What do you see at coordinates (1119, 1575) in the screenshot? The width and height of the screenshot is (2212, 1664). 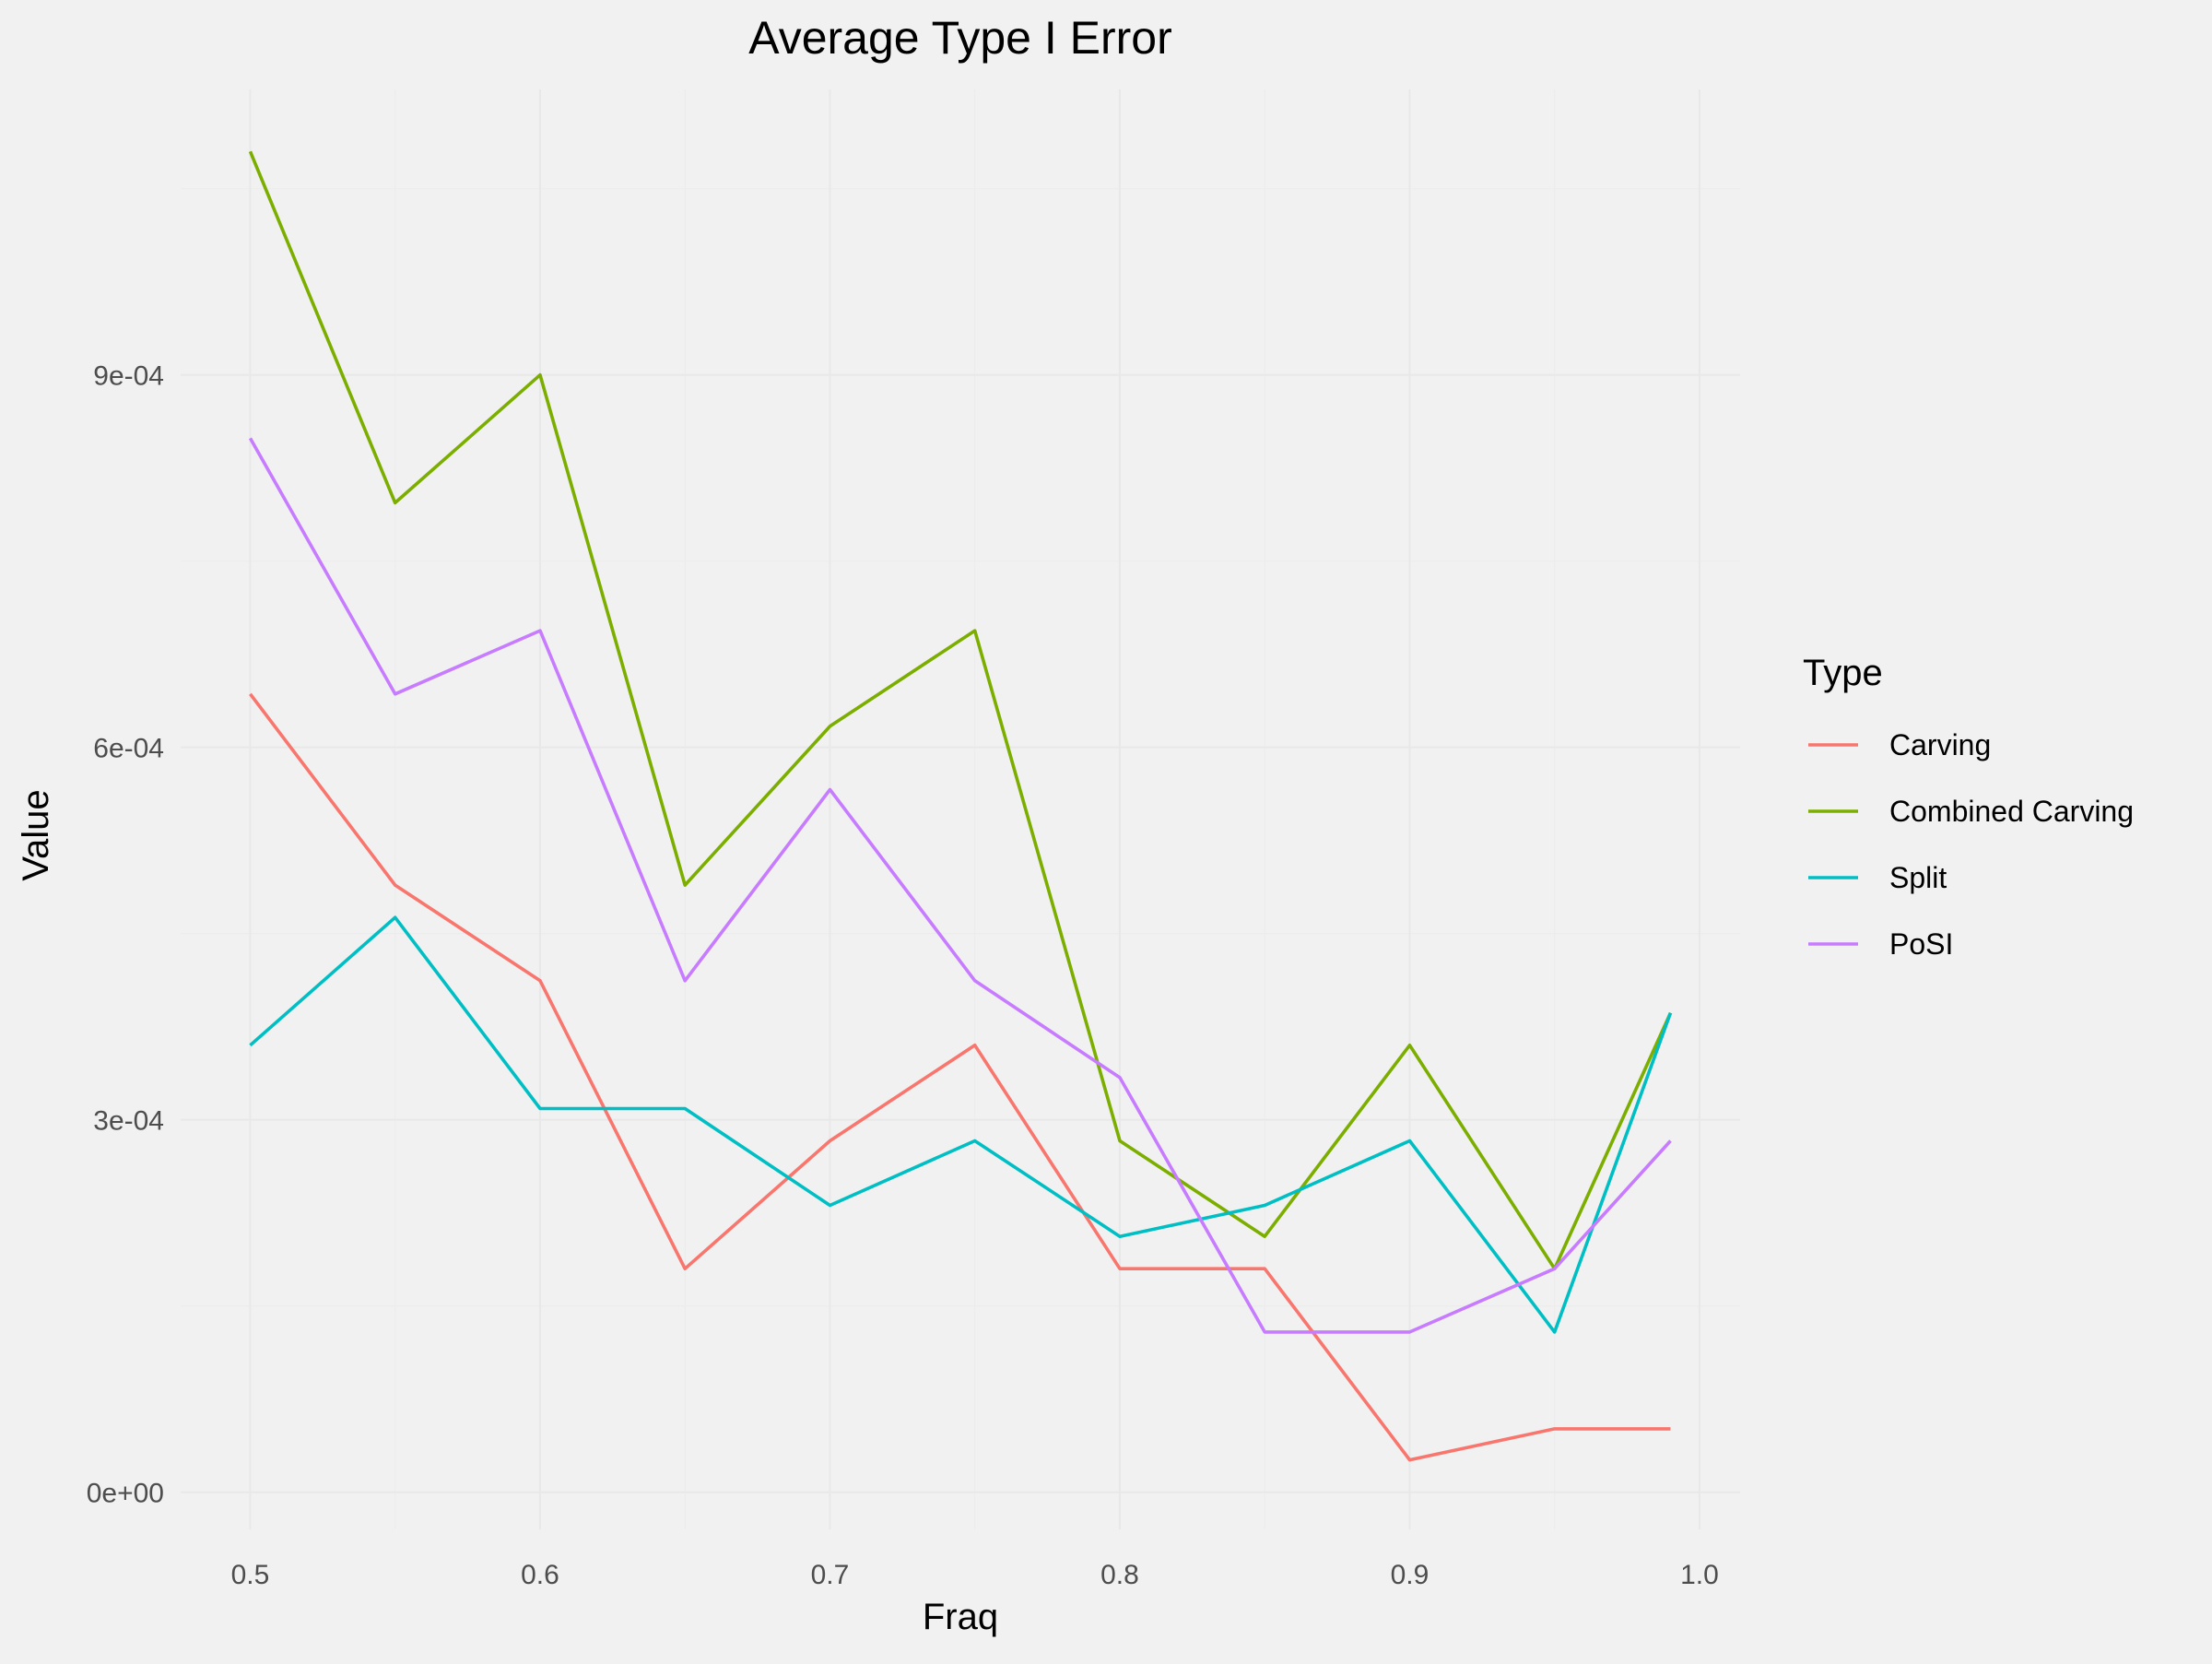 I see `x-tick-label: 0.8` at bounding box center [1119, 1575].